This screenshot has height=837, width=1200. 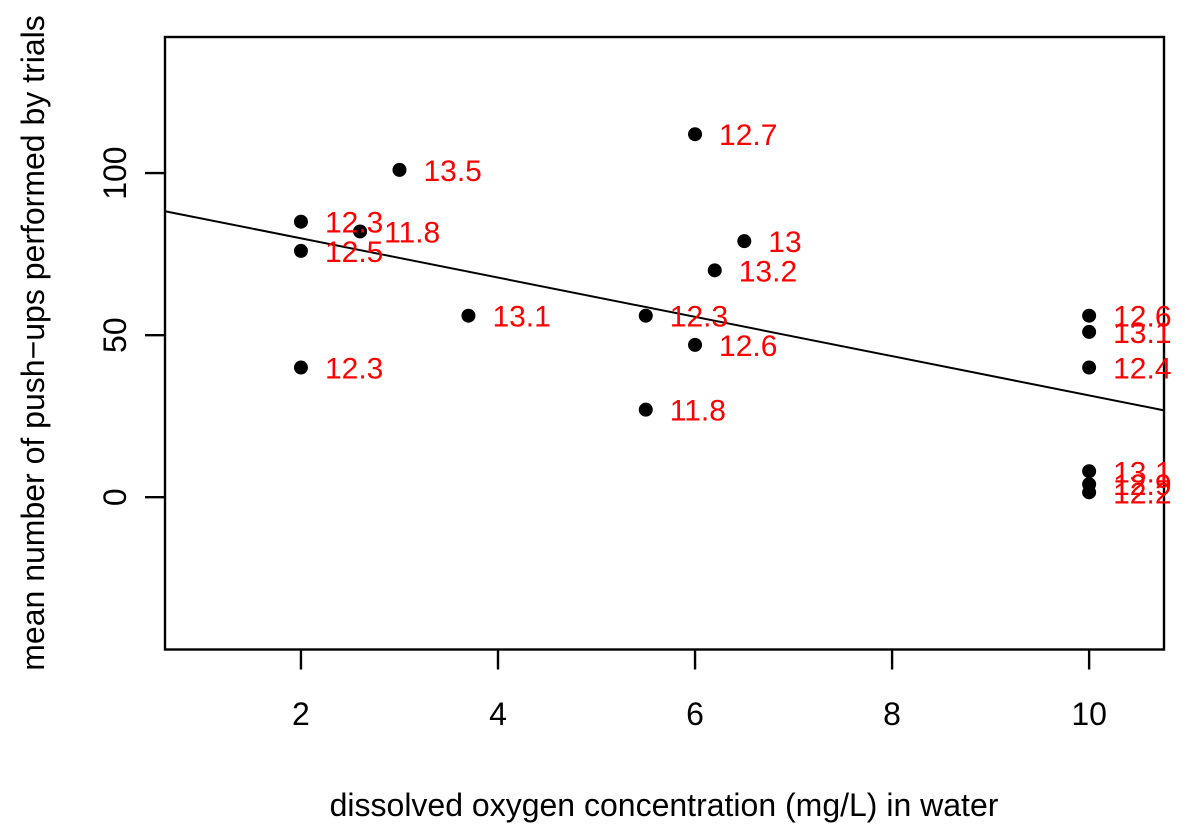 I want to click on point-label: 12.4, so click(x=1142, y=369).